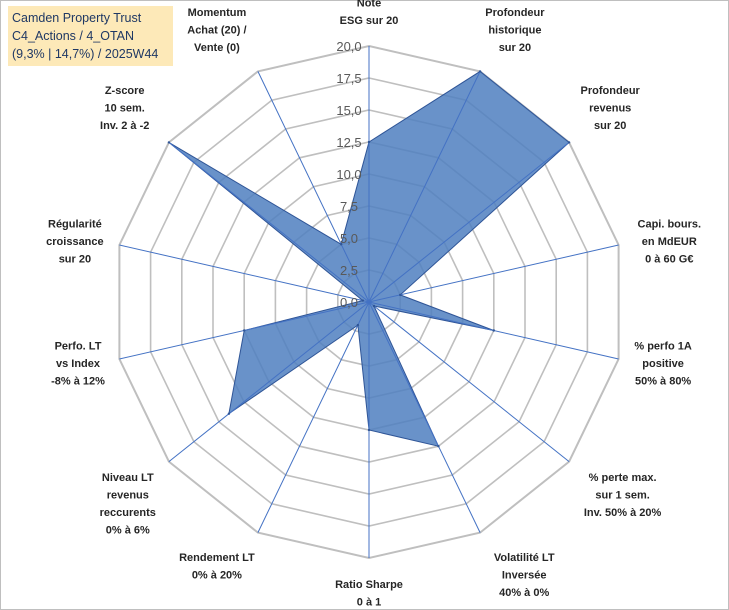  I want to click on axis-label: historique, so click(514, 31).